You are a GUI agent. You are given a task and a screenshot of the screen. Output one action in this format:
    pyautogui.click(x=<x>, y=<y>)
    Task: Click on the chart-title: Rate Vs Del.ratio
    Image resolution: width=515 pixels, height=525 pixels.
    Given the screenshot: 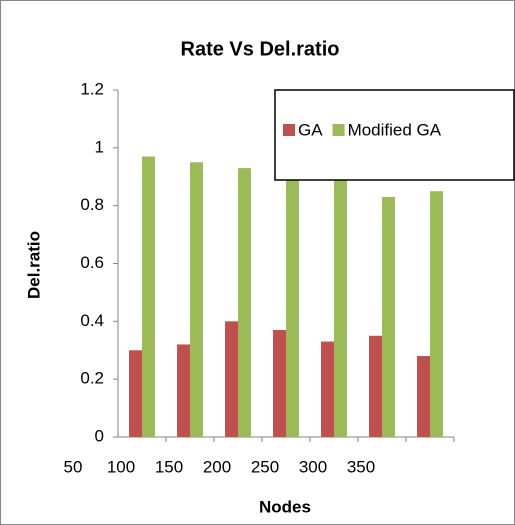 What is the action you would take?
    pyautogui.click(x=260, y=49)
    